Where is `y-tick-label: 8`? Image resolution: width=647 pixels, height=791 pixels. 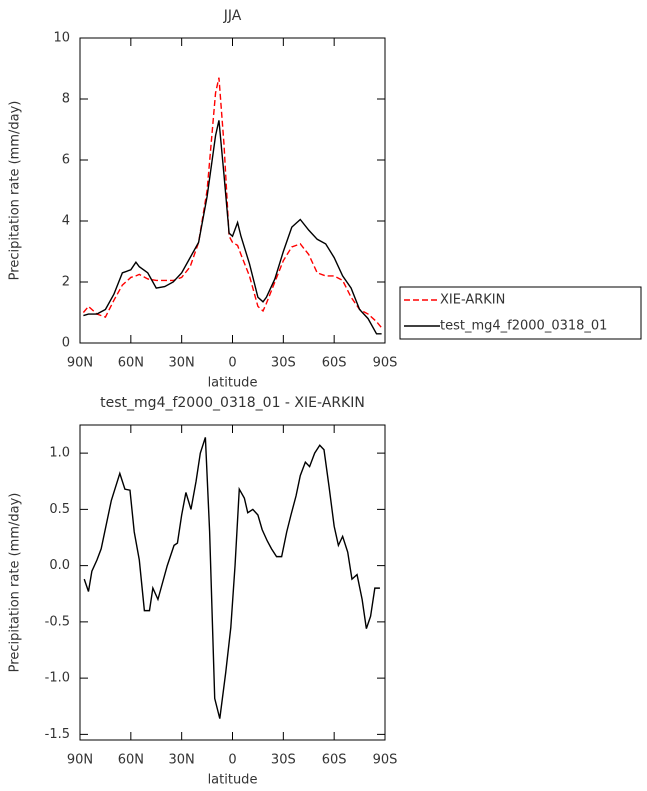 y-tick-label: 8 is located at coordinates (66, 99).